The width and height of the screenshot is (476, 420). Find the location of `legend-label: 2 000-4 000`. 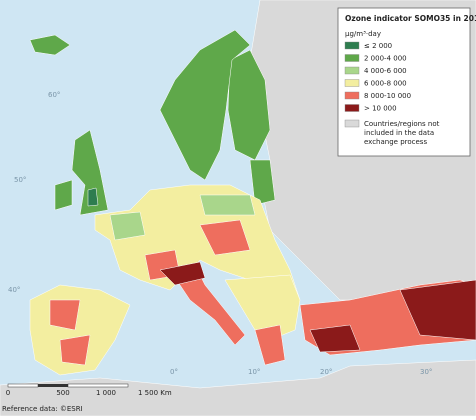

legend-label: 2 000-4 000 is located at coordinates (385, 59).